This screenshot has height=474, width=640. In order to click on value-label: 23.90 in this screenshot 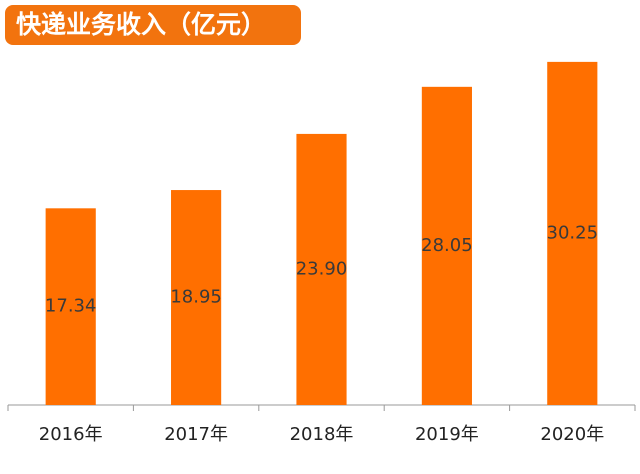, I will do `click(322, 268)`.